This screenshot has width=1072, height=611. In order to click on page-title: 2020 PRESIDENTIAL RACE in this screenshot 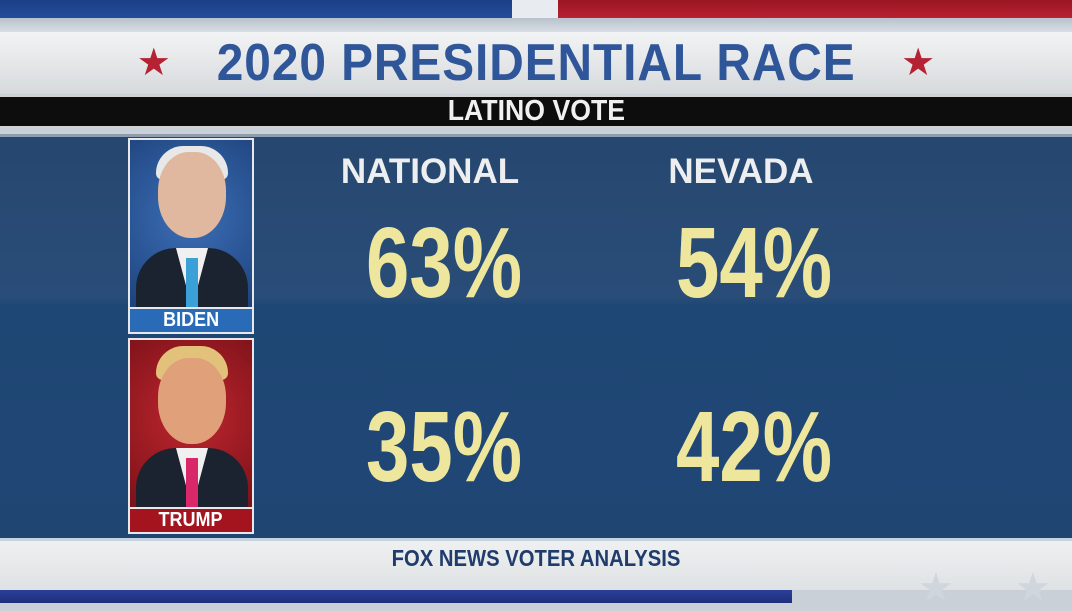, I will do `click(536, 63)`.